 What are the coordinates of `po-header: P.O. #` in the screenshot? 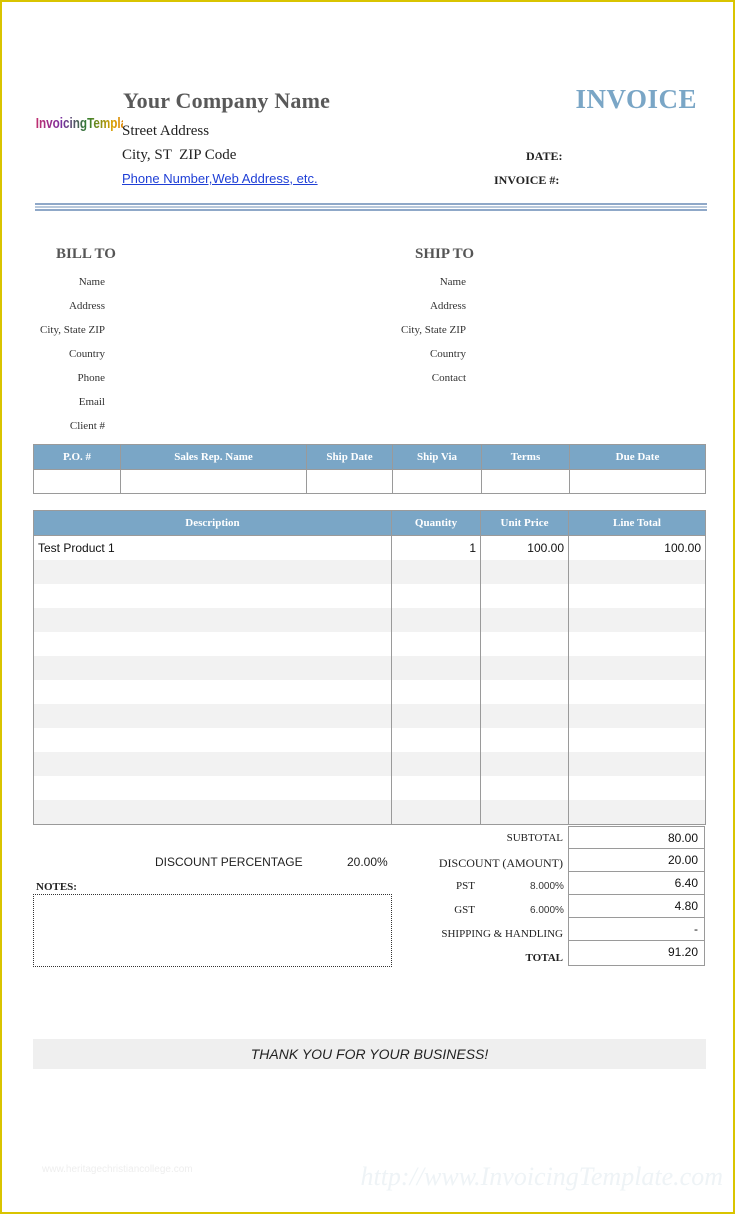 It's located at (77, 457).